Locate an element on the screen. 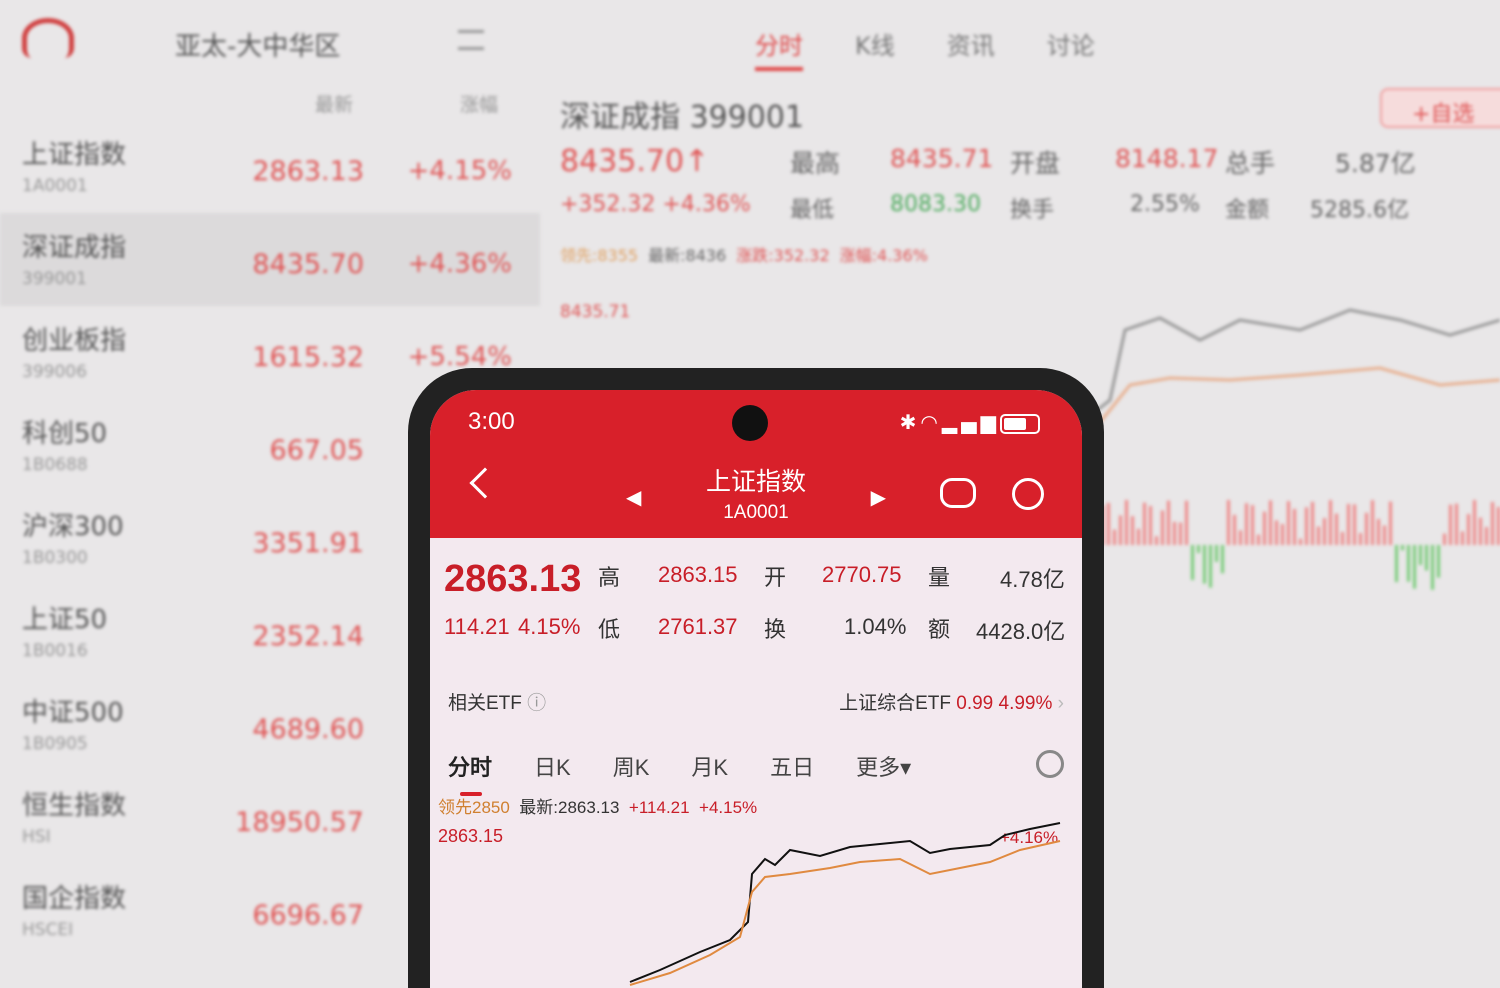 The image size is (1500, 988). intraday-chart is located at coordinates (845, 904).